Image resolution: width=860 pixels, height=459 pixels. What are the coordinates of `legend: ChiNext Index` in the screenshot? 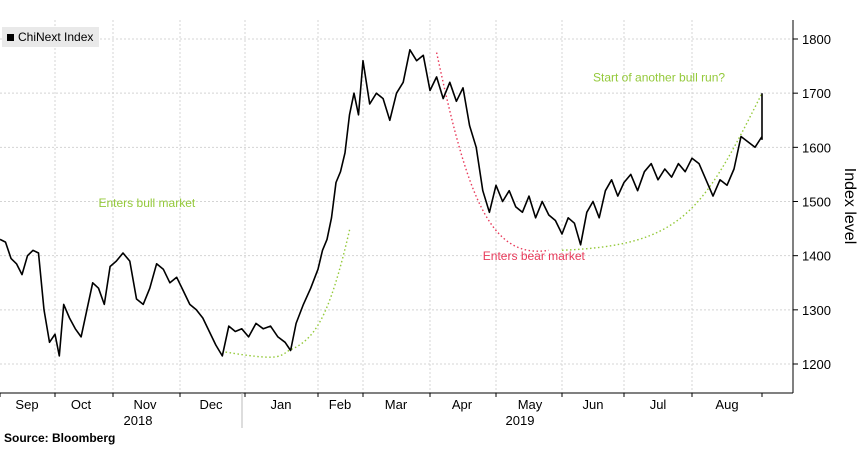 It's located at (51, 37).